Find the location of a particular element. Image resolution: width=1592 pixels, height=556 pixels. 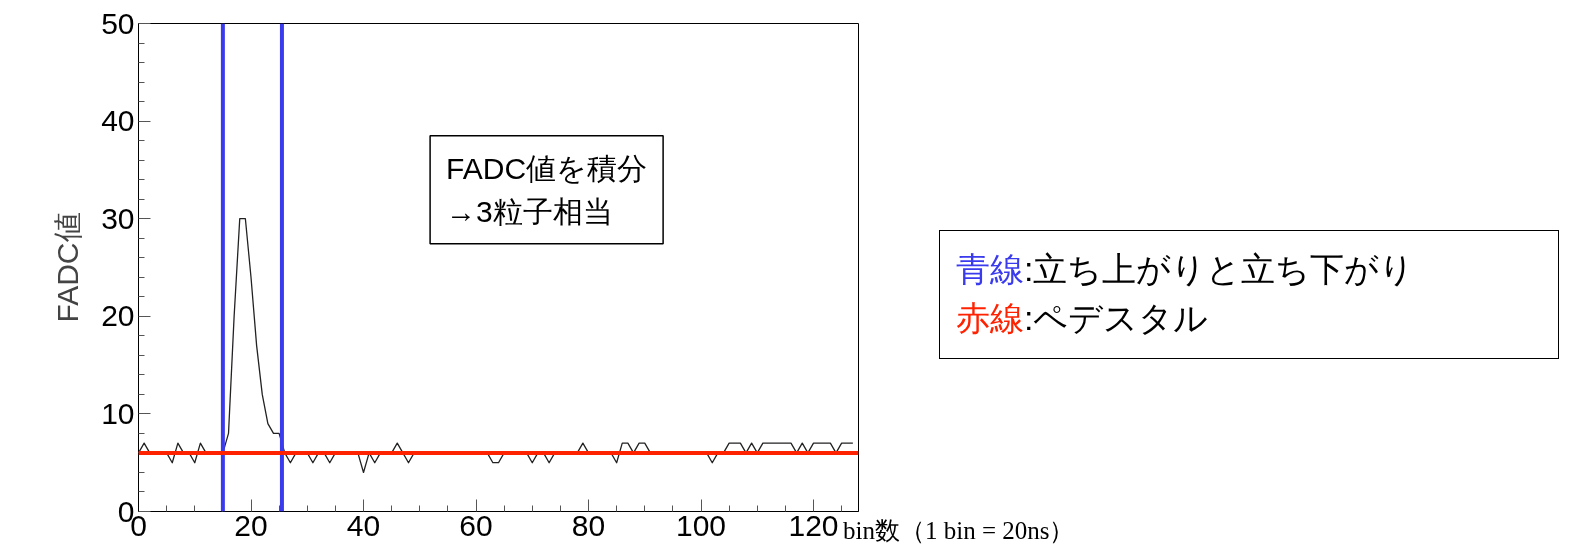

ref-line-label: 青線:立ち上がりと立ち下がり is located at coordinates (1186, 269).